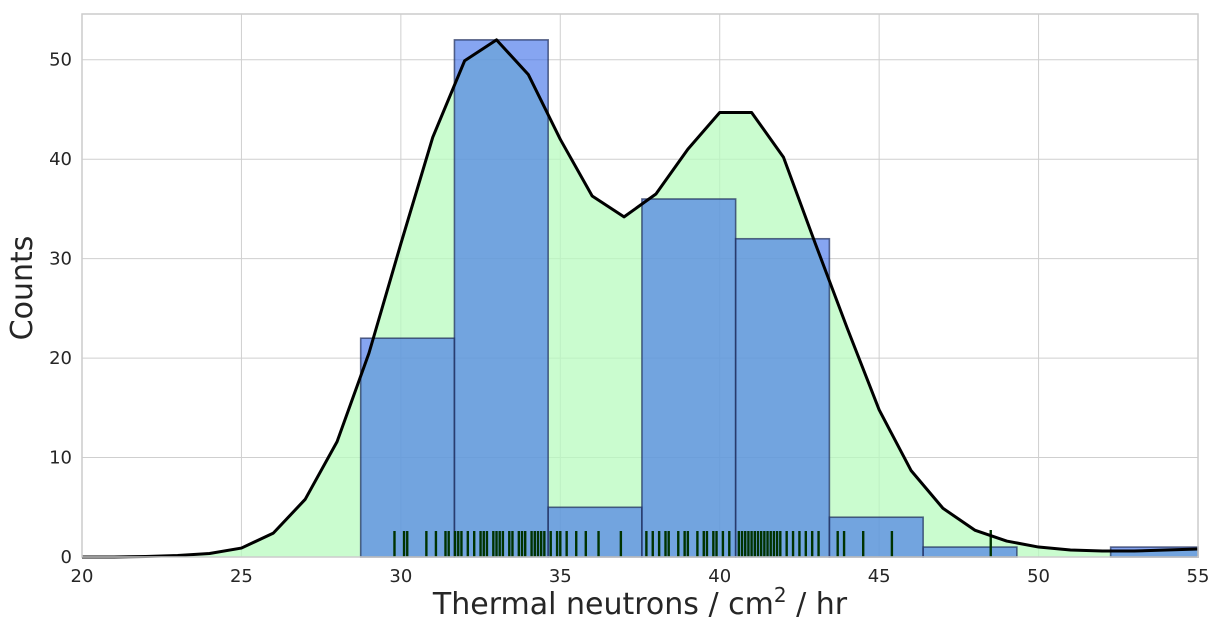 The height and width of the screenshot is (629, 1216). I want to click on y-tick-label: 10, so click(60, 458).